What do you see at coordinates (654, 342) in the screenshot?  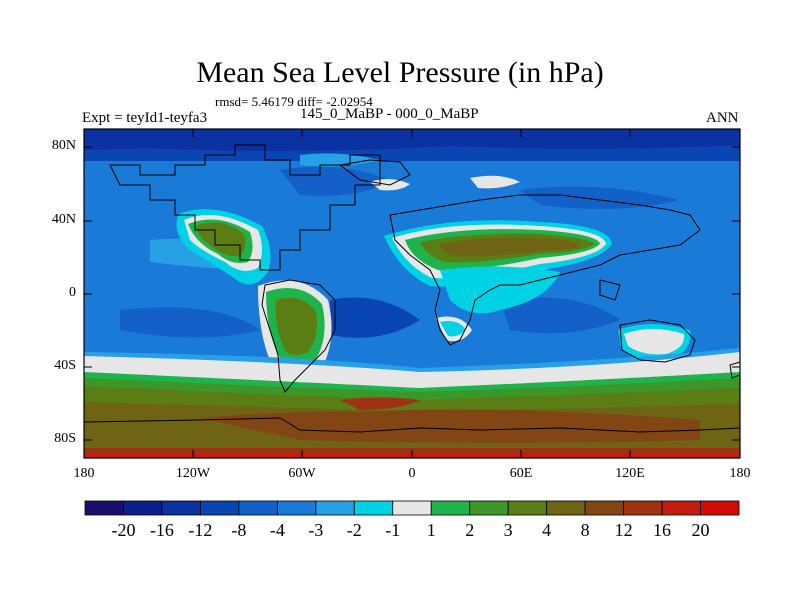 I see `australia-anomaly` at bounding box center [654, 342].